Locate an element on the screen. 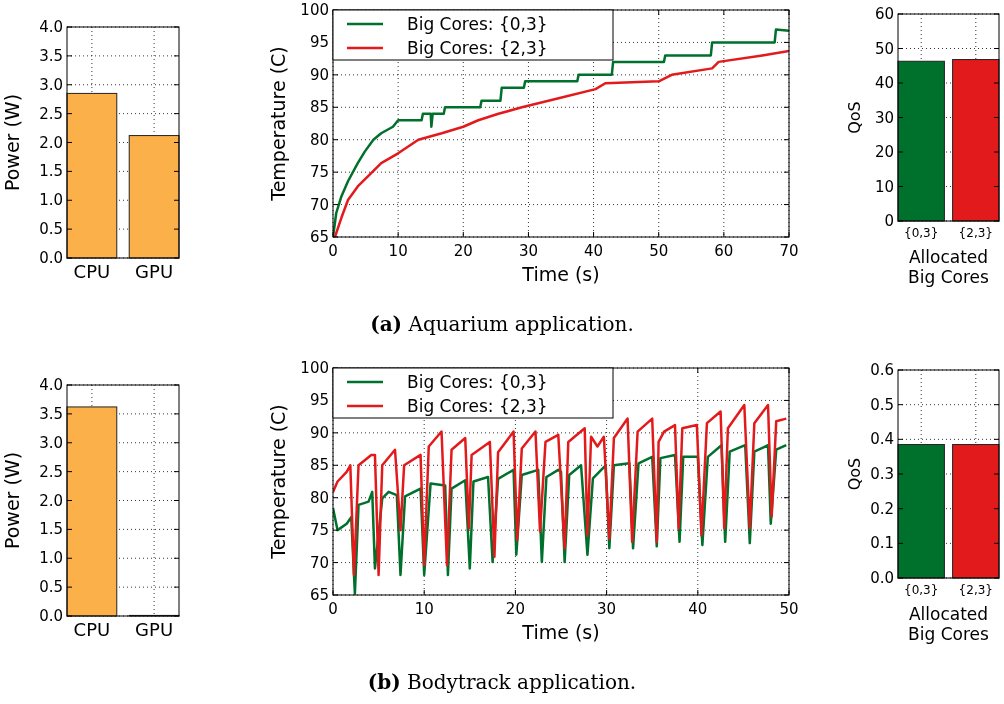 The height and width of the screenshot is (704, 1004). y-tick-label: 0.6 is located at coordinates (882, 370).